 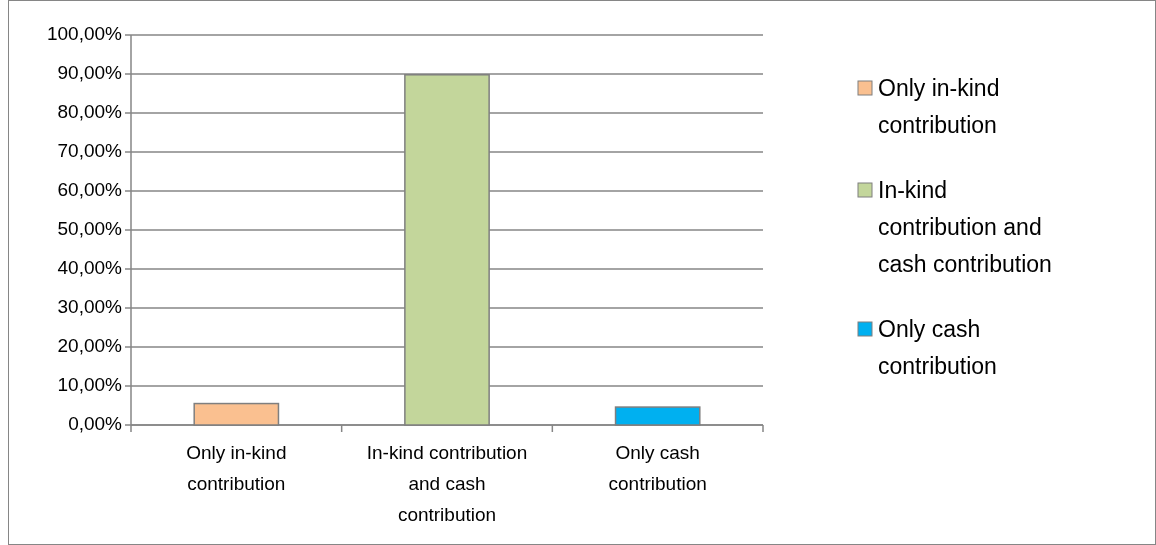 I want to click on legend-label: In-kind contribution and cash contribution, so click(x=965, y=227).